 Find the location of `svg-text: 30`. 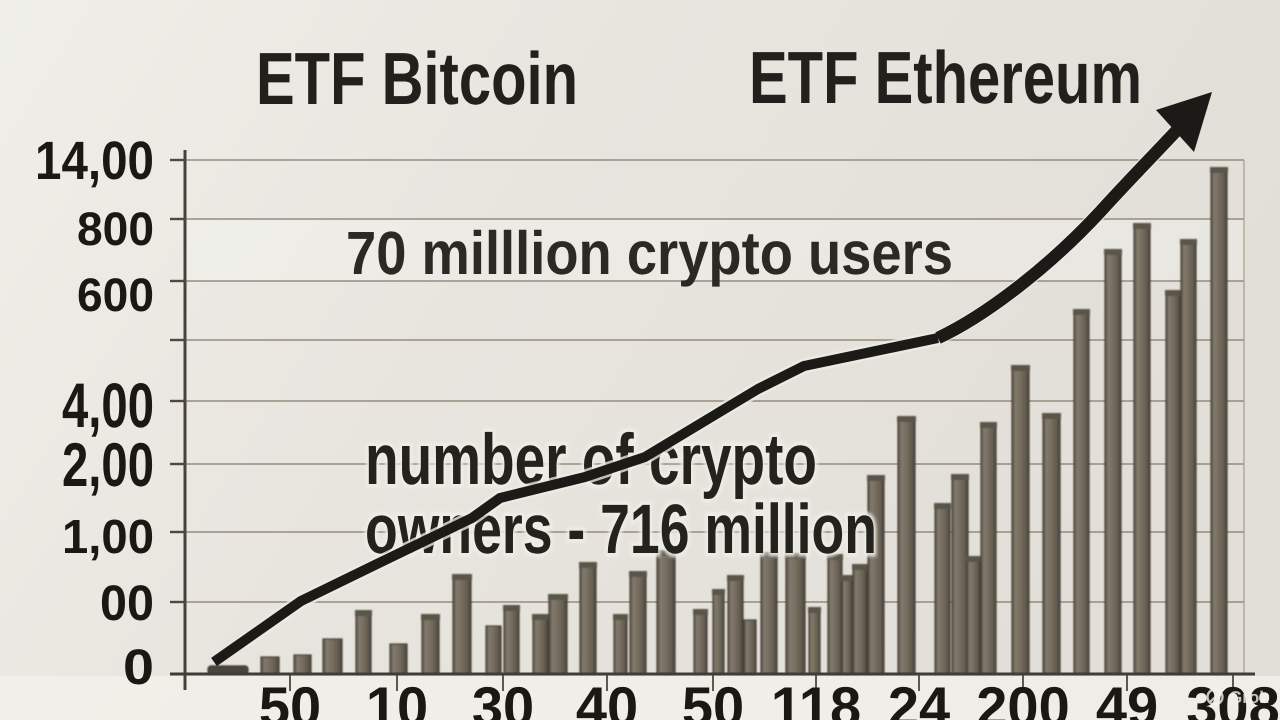

svg-text: 30 is located at coordinates (503, 697).